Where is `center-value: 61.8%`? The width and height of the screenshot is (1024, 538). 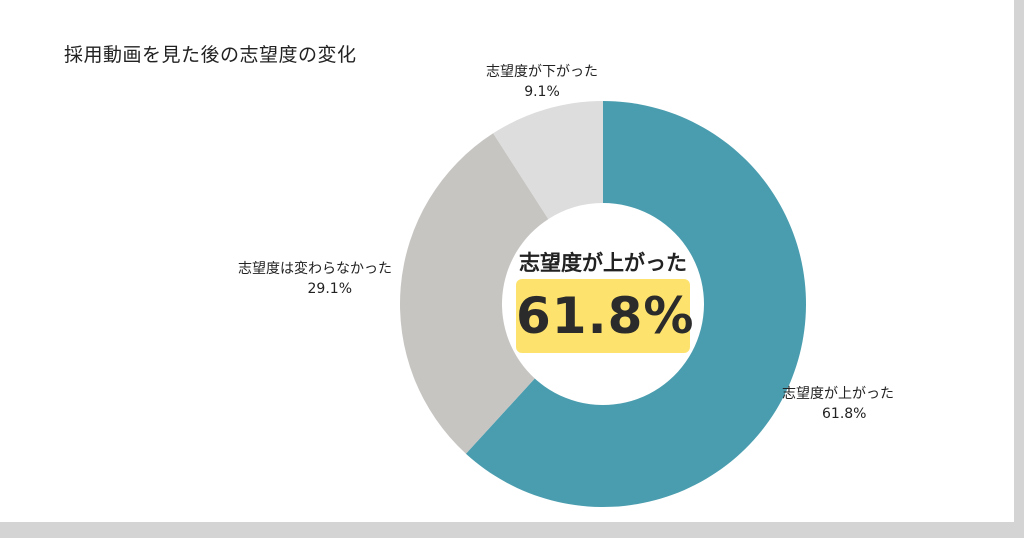 center-value: 61.8% is located at coordinates (605, 316).